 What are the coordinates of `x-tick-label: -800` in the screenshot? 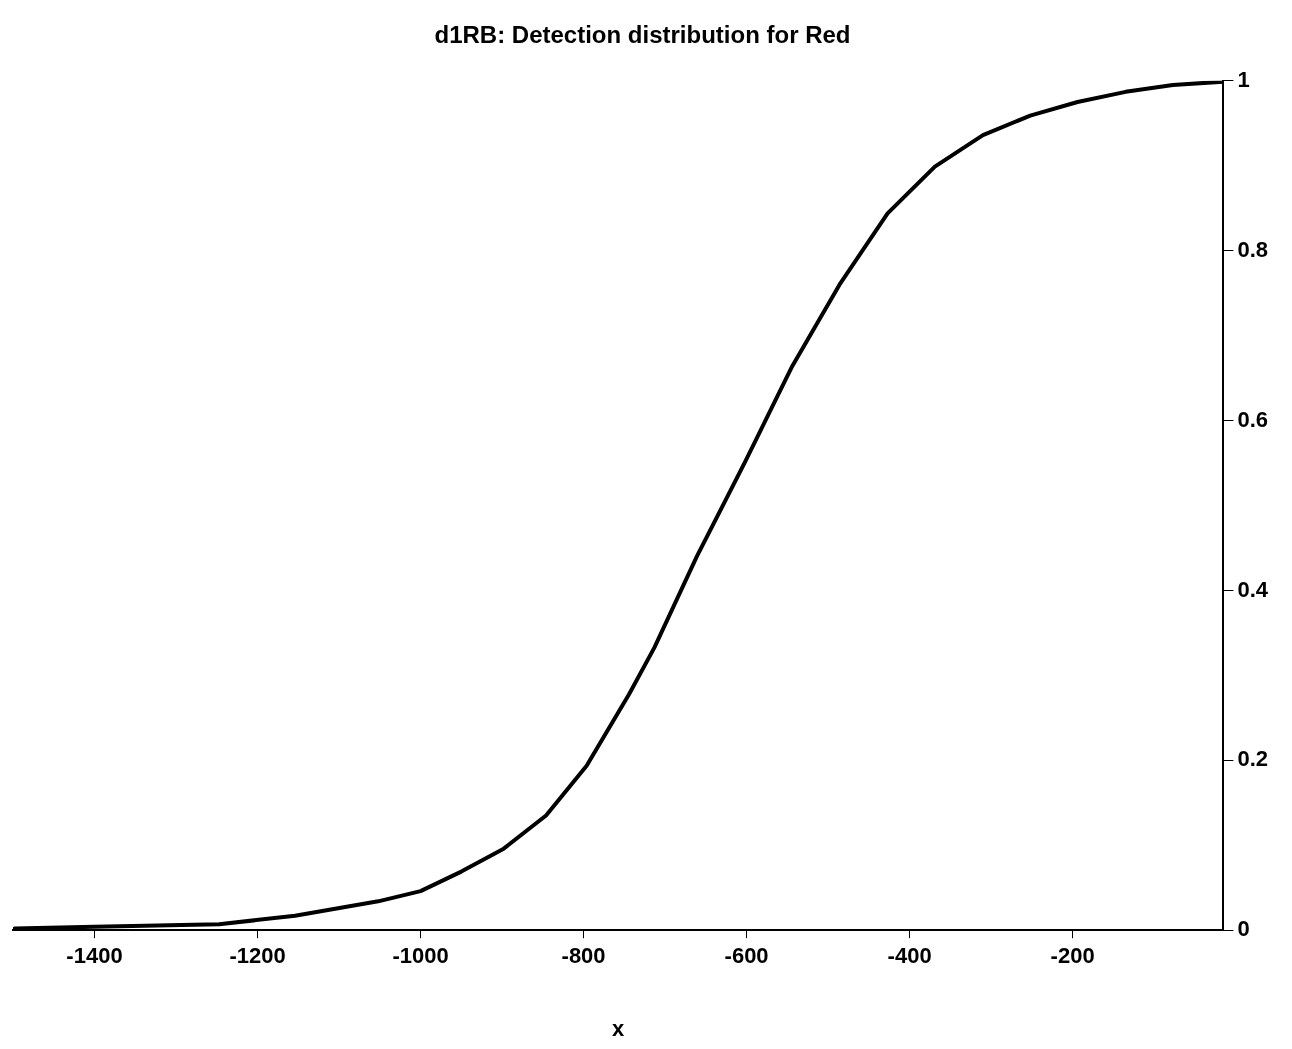 It's located at (583, 956).